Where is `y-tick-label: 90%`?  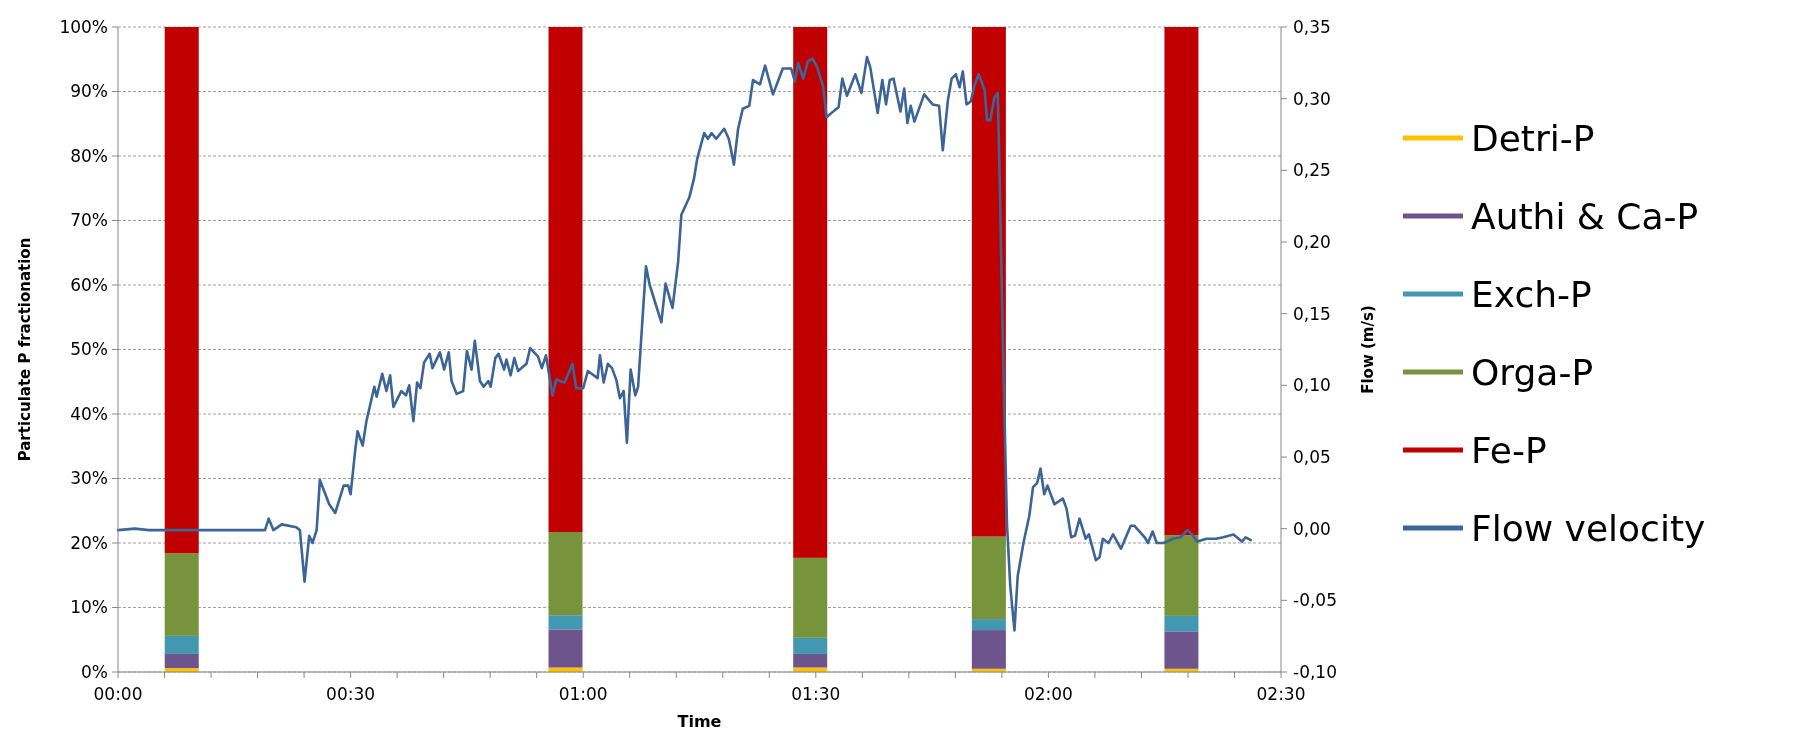 y-tick-label: 90% is located at coordinates (89, 91).